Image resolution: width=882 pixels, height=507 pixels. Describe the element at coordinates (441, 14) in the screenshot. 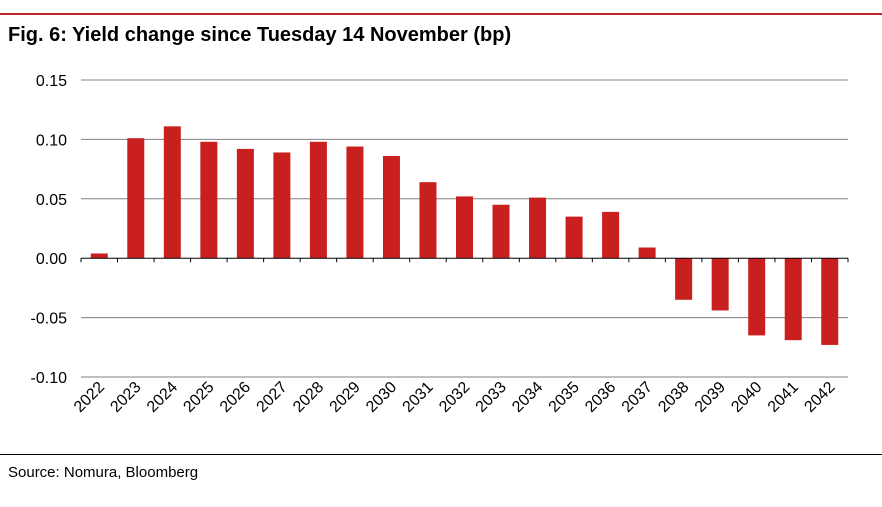

I see `top-rule` at that location.